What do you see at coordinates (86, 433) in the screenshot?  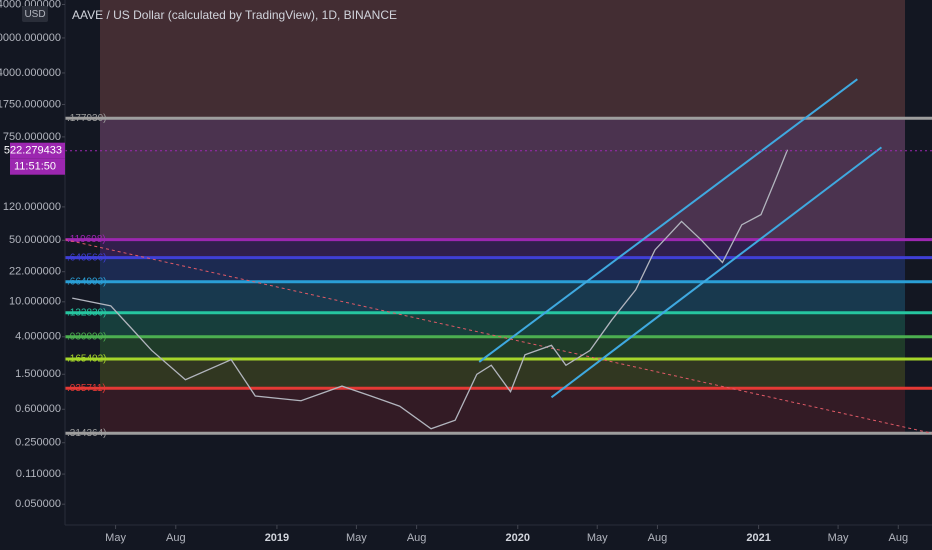 I see `level-label: .314364)` at bounding box center [86, 433].